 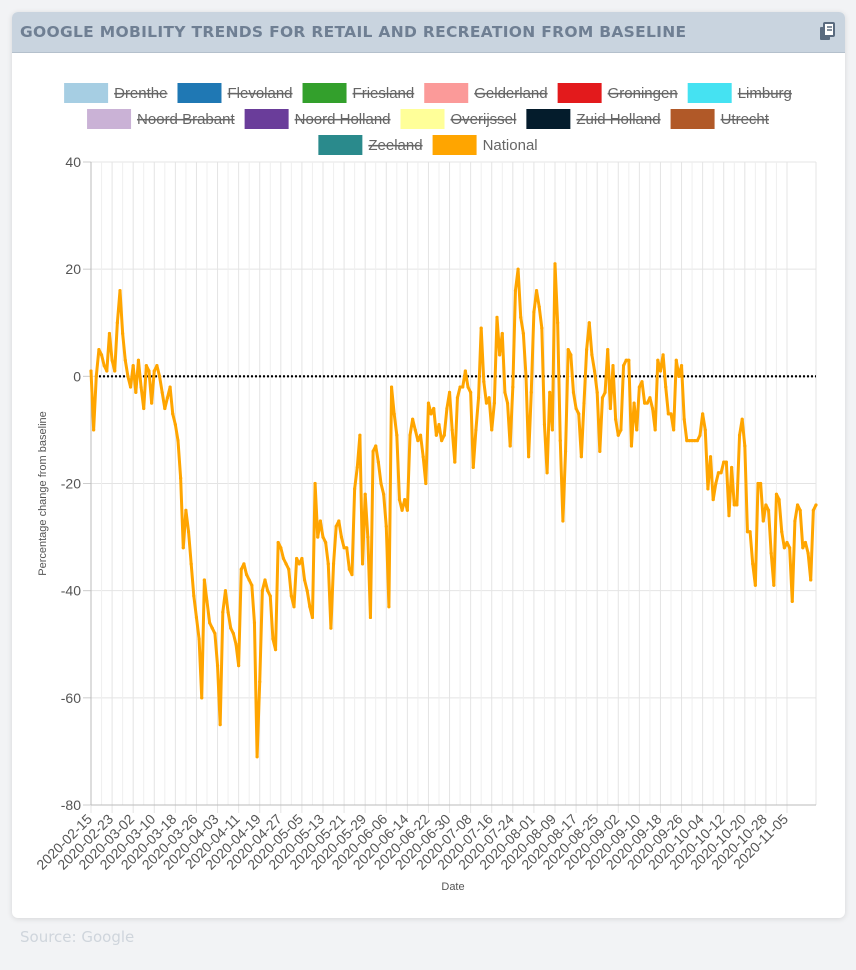 What do you see at coordinates (115, 93) in the screenshot?
I see `legend-item-drenthe: Drenthe` at bounding box center [115, 93].